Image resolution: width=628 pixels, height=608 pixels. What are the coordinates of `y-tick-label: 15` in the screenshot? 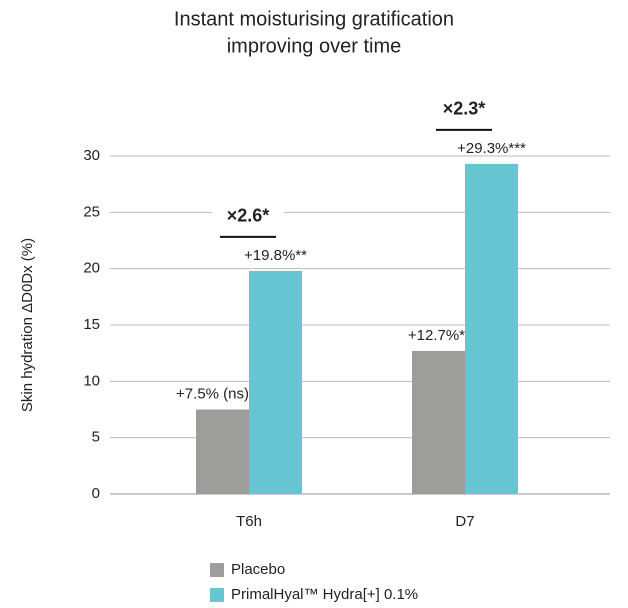 It's located at (91, 324).